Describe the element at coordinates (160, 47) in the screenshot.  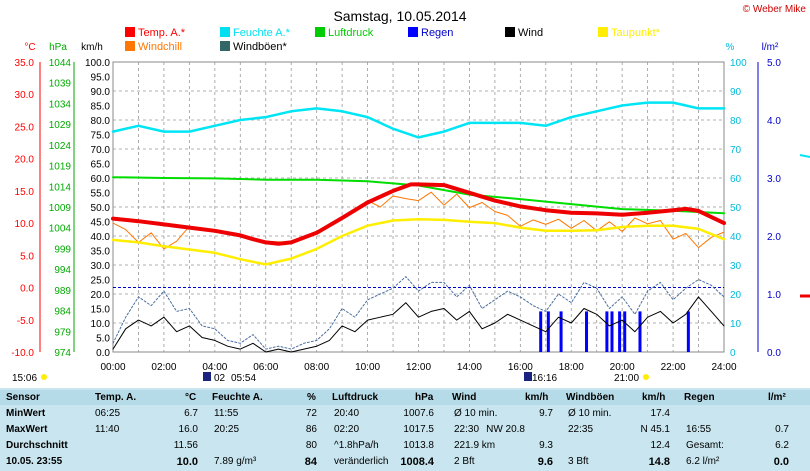
I see `legend-label: Windchill` at that location.